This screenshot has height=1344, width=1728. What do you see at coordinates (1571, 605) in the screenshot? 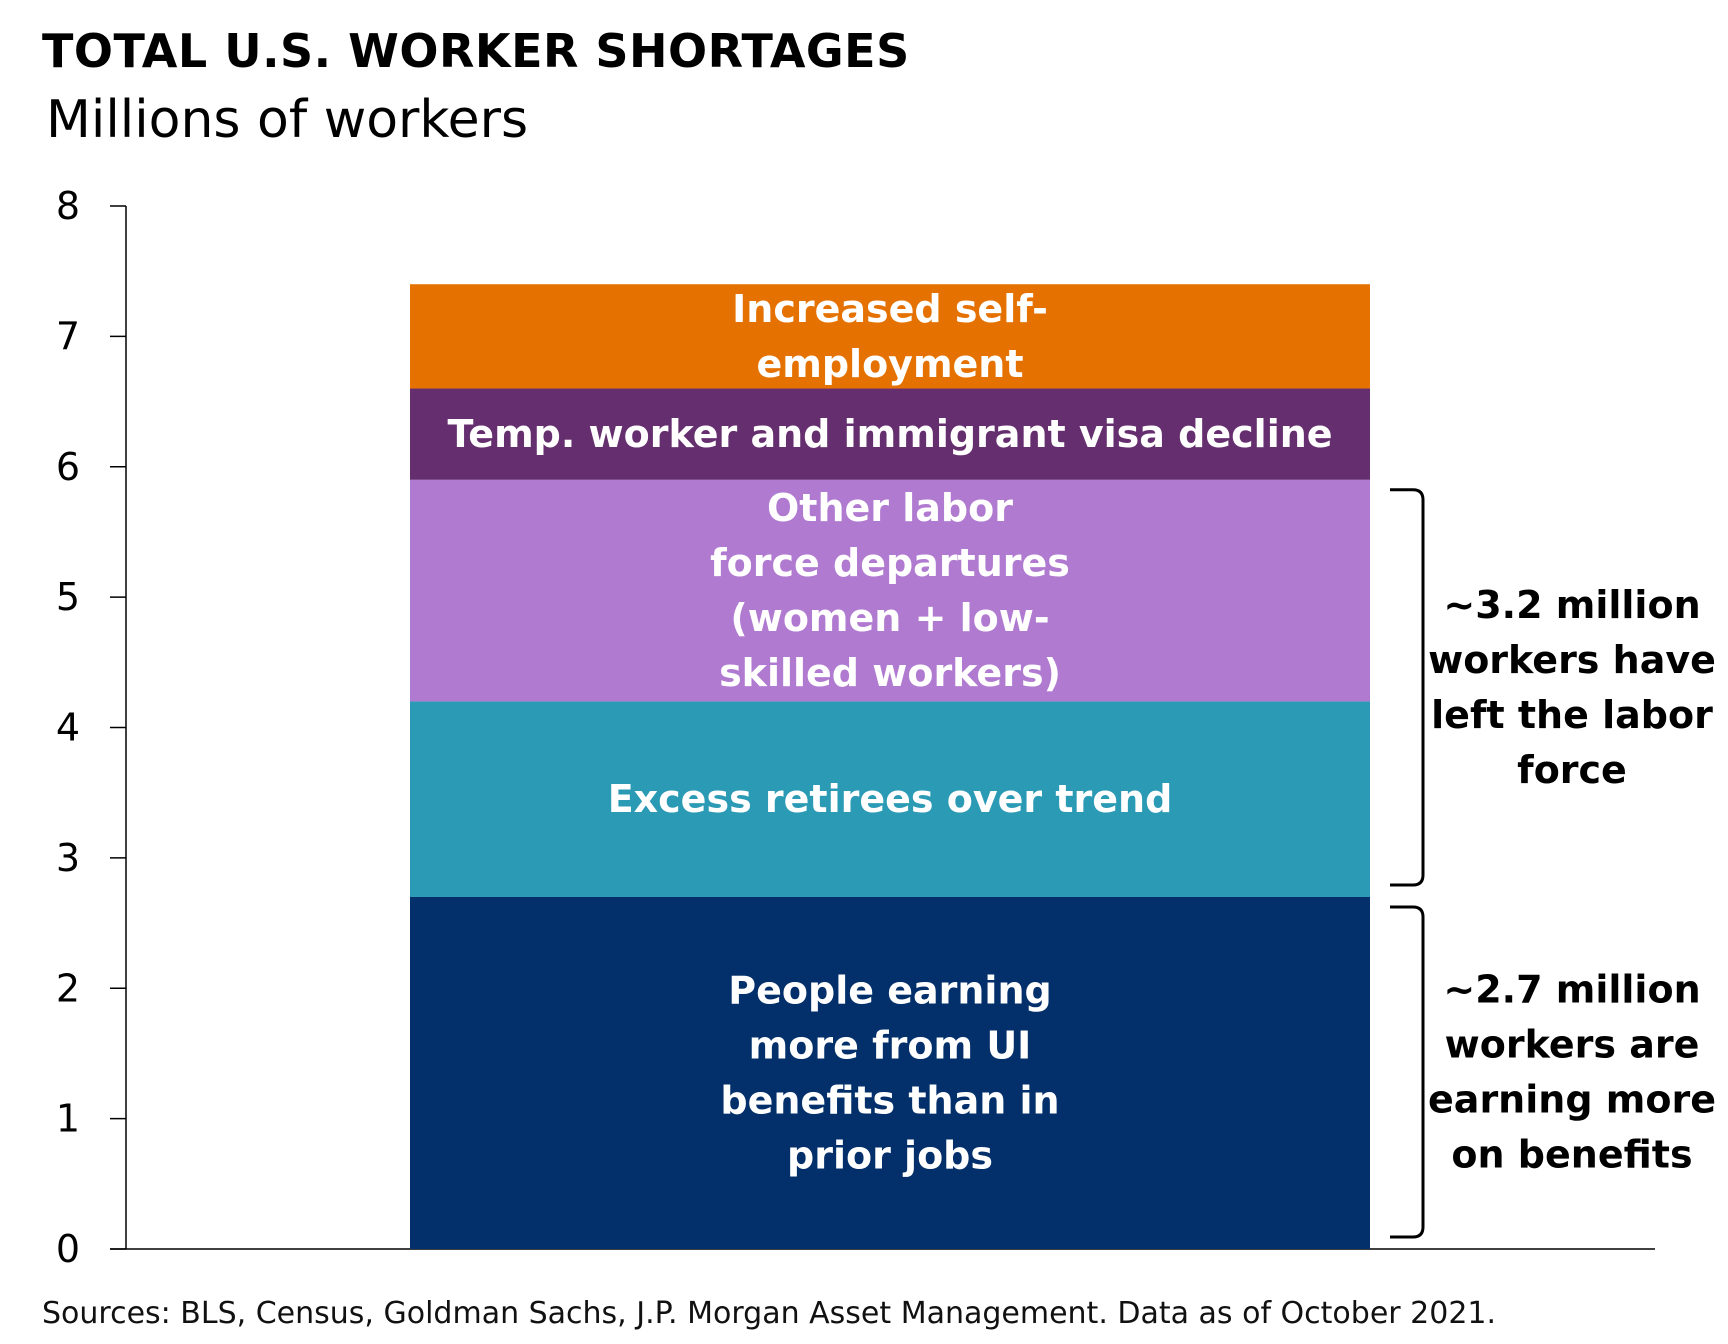
I see `annotation-label: ~3.2 million` at bounding box center [1571, 605].